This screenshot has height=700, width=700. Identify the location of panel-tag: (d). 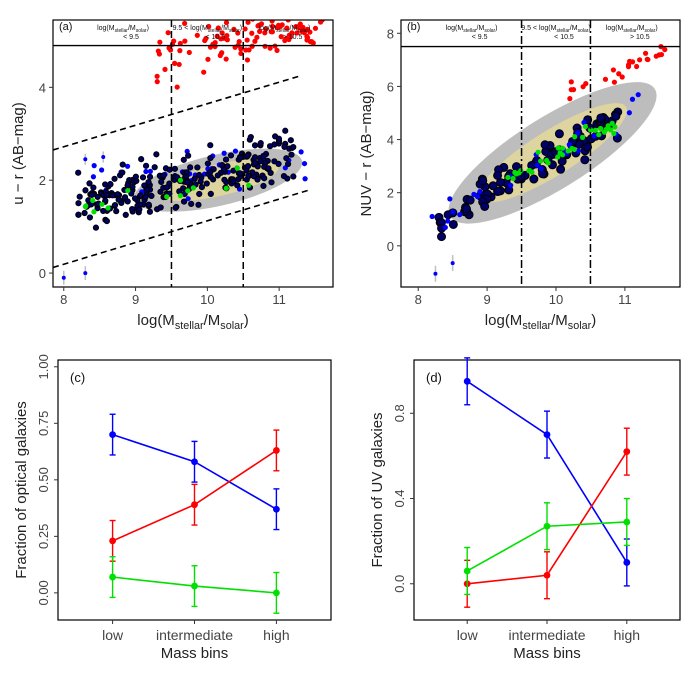
(434, 377).